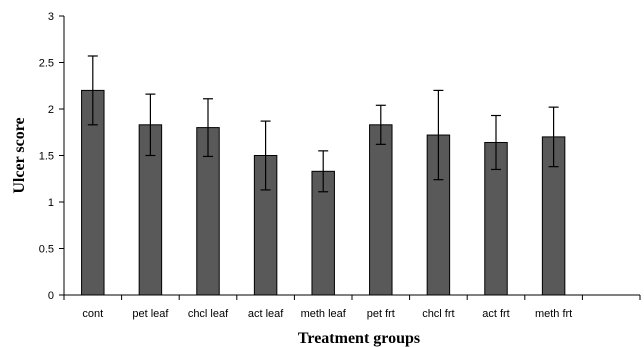  I want to click on x-tick-label: chcl frt, so click(438, 314).